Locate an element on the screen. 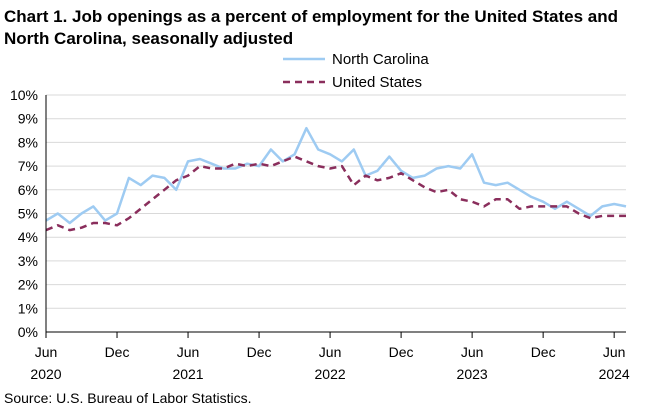 The image size is (663, 412). y-tick-label: 7% is located at coordinates (28, 166).